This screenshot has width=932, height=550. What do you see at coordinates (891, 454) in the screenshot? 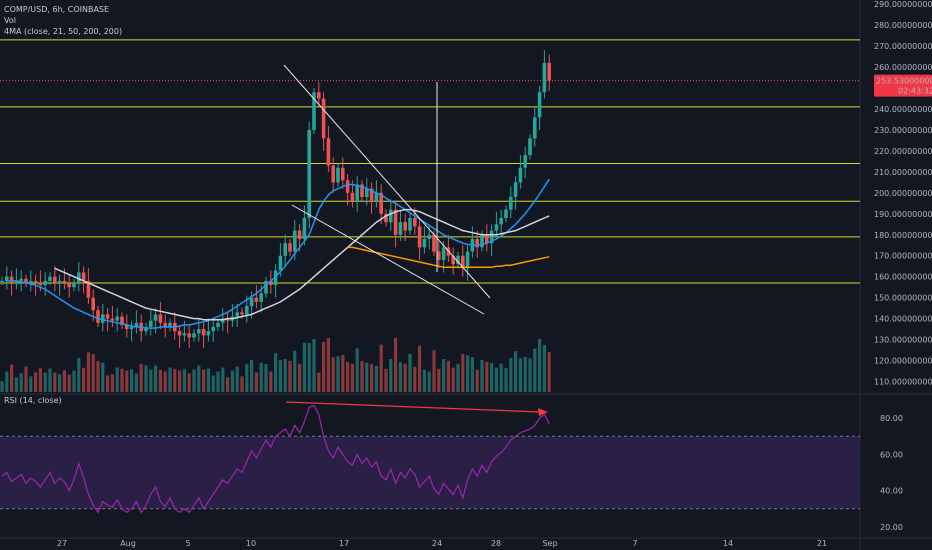
I see `rsi-tick-label: 60.00` at bounding box center [891, 454].